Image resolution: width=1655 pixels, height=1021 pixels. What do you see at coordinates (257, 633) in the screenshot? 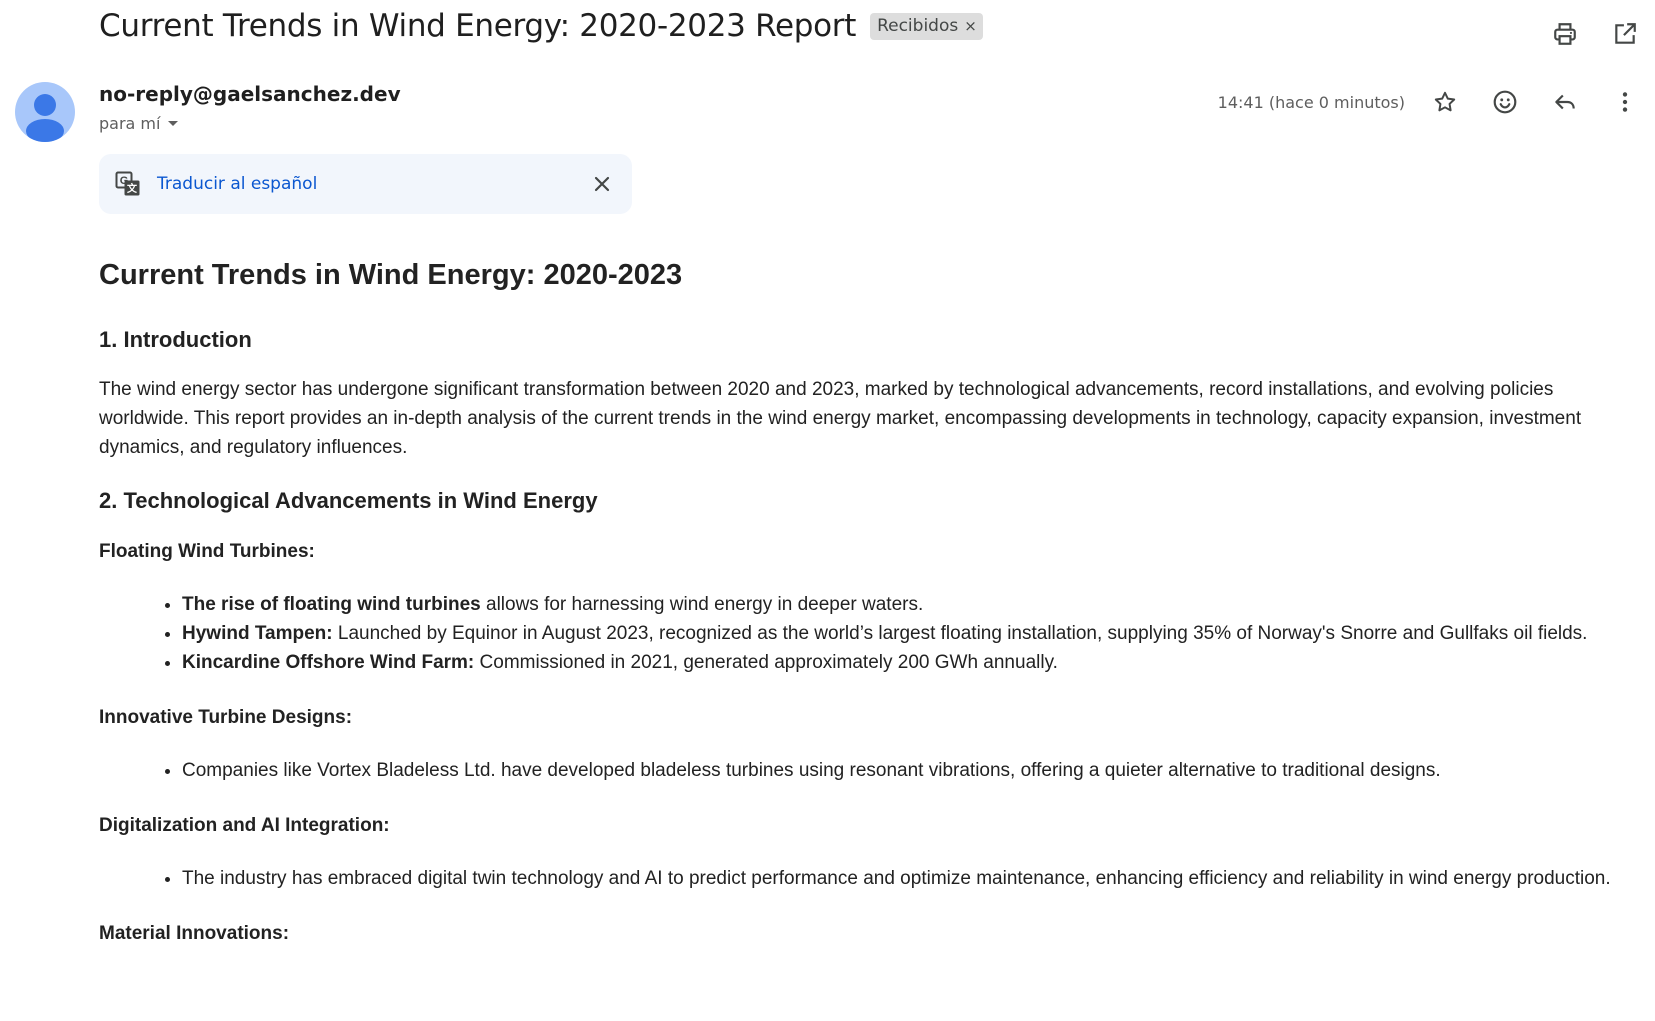
I see `list-item-lead: Hywind Tampen:` at bounding box center [257, 633].